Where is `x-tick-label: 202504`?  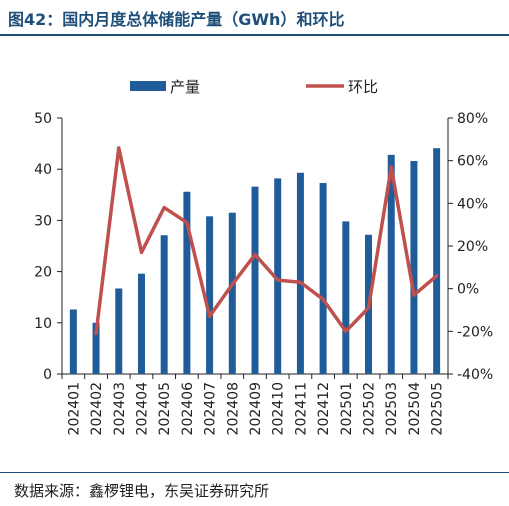 x-tick-label: 202504 is located at coordinates (415, 409).